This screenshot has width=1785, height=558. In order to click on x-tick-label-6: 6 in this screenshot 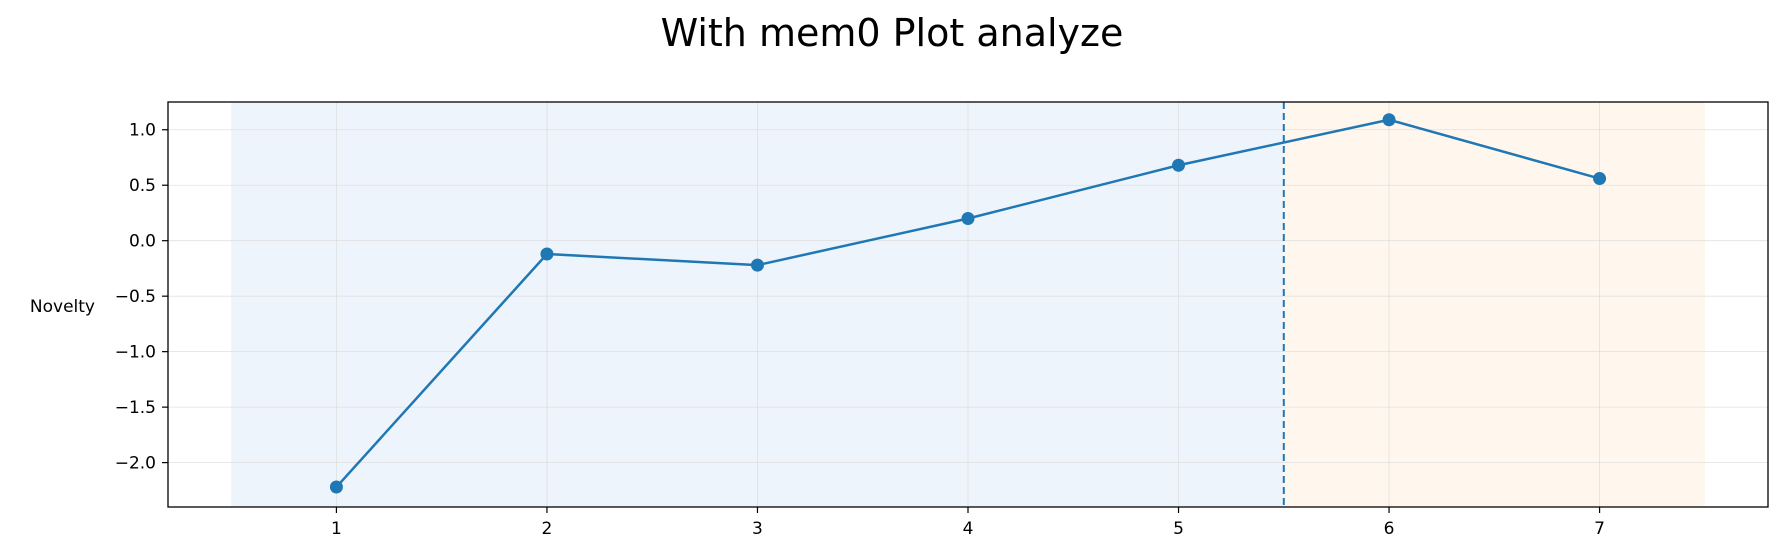, I will do `click(1389, 529)`.